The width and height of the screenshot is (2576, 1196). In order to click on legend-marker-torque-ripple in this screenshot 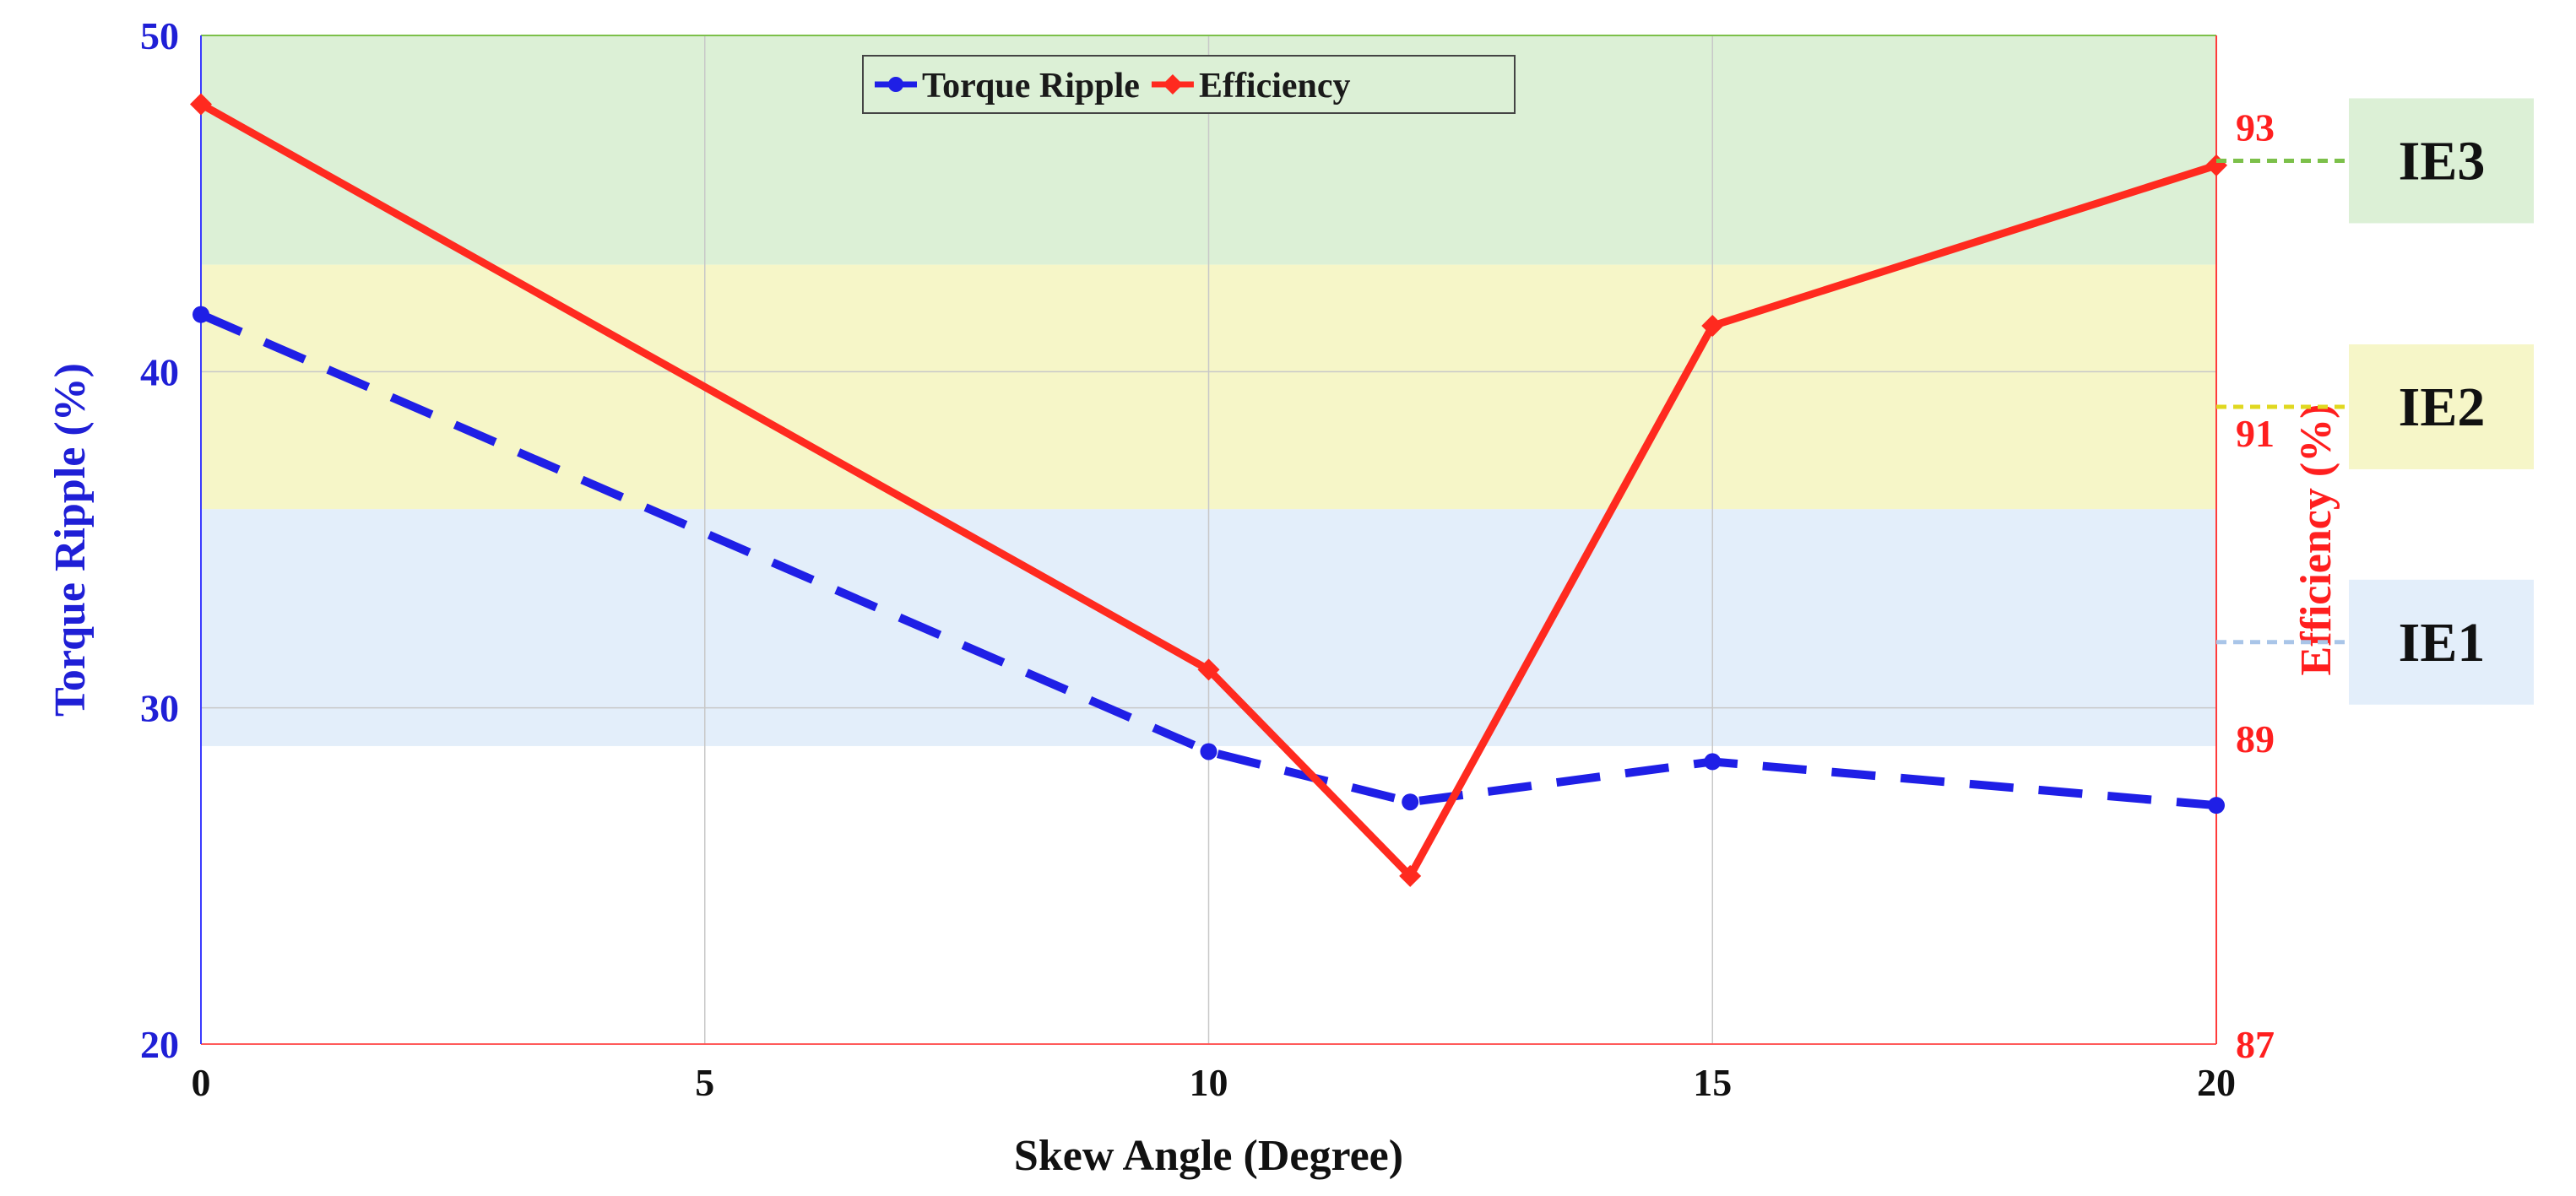, I will do `click(895, 84)`.